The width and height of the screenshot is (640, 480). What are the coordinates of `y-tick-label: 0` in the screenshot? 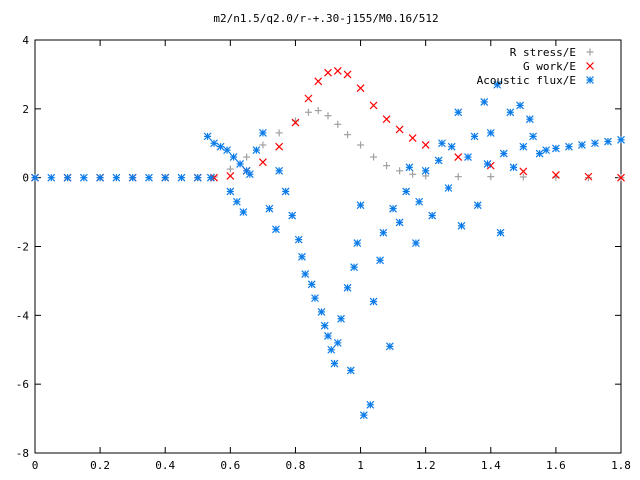 It's located at (25, 178).